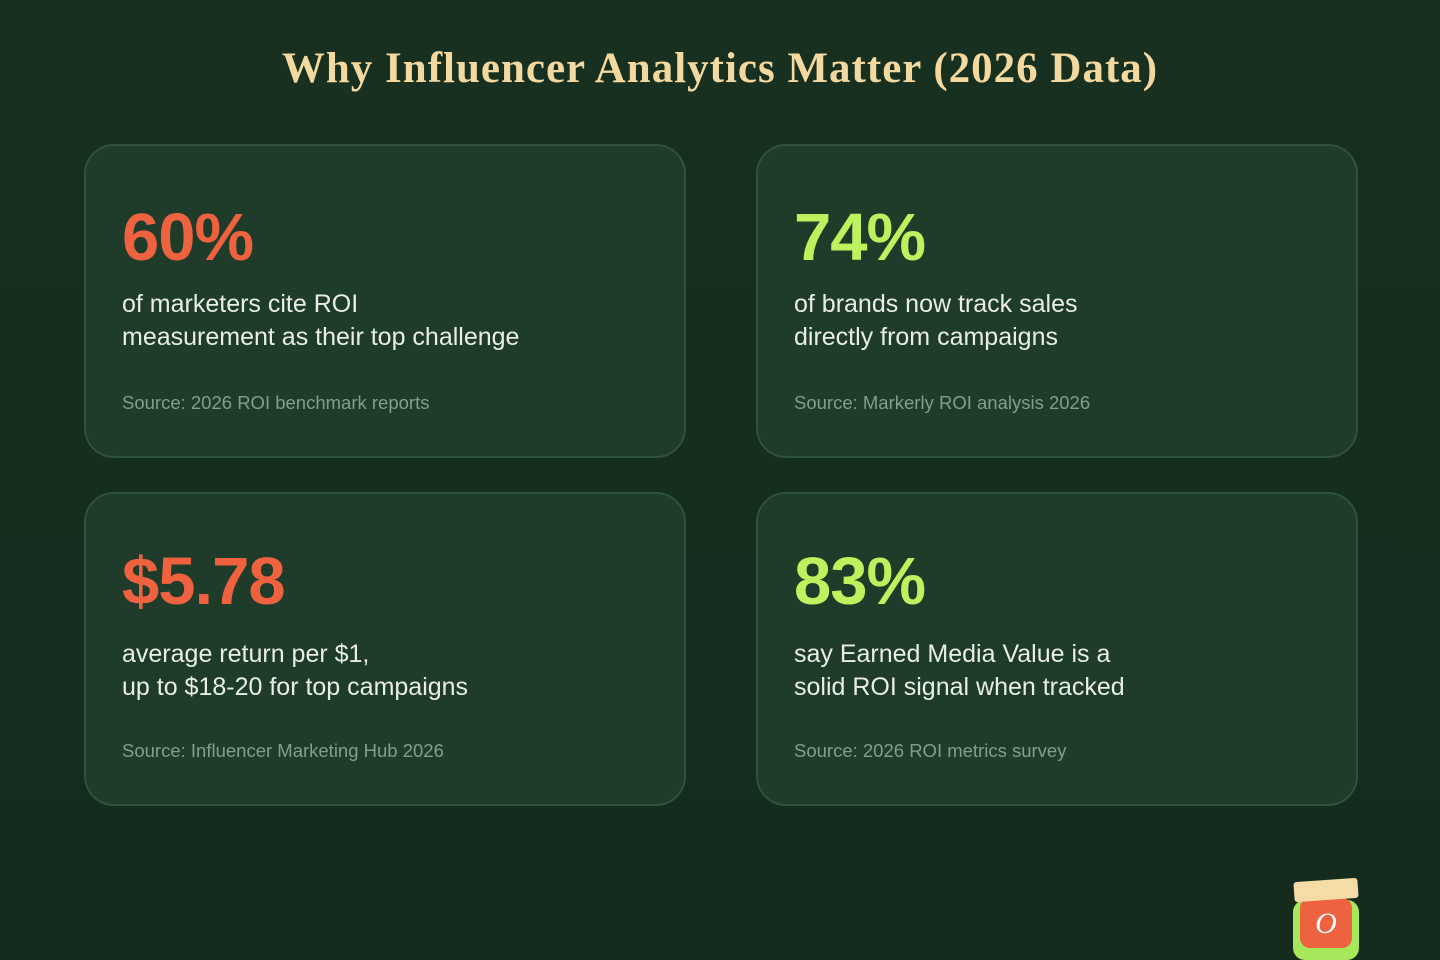 The image size is (1440, 960). Describe the element at coordinates (240, 304) in the screenshot. I see `description-line: of marketers cite ROI` at that location.